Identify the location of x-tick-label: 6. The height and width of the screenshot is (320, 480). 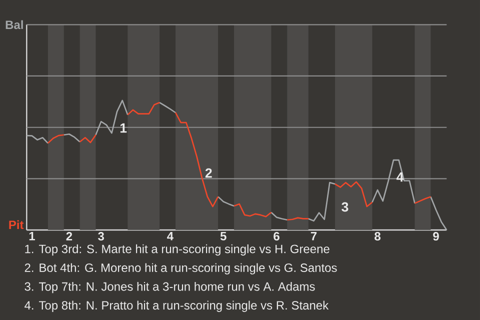
(277, 236).